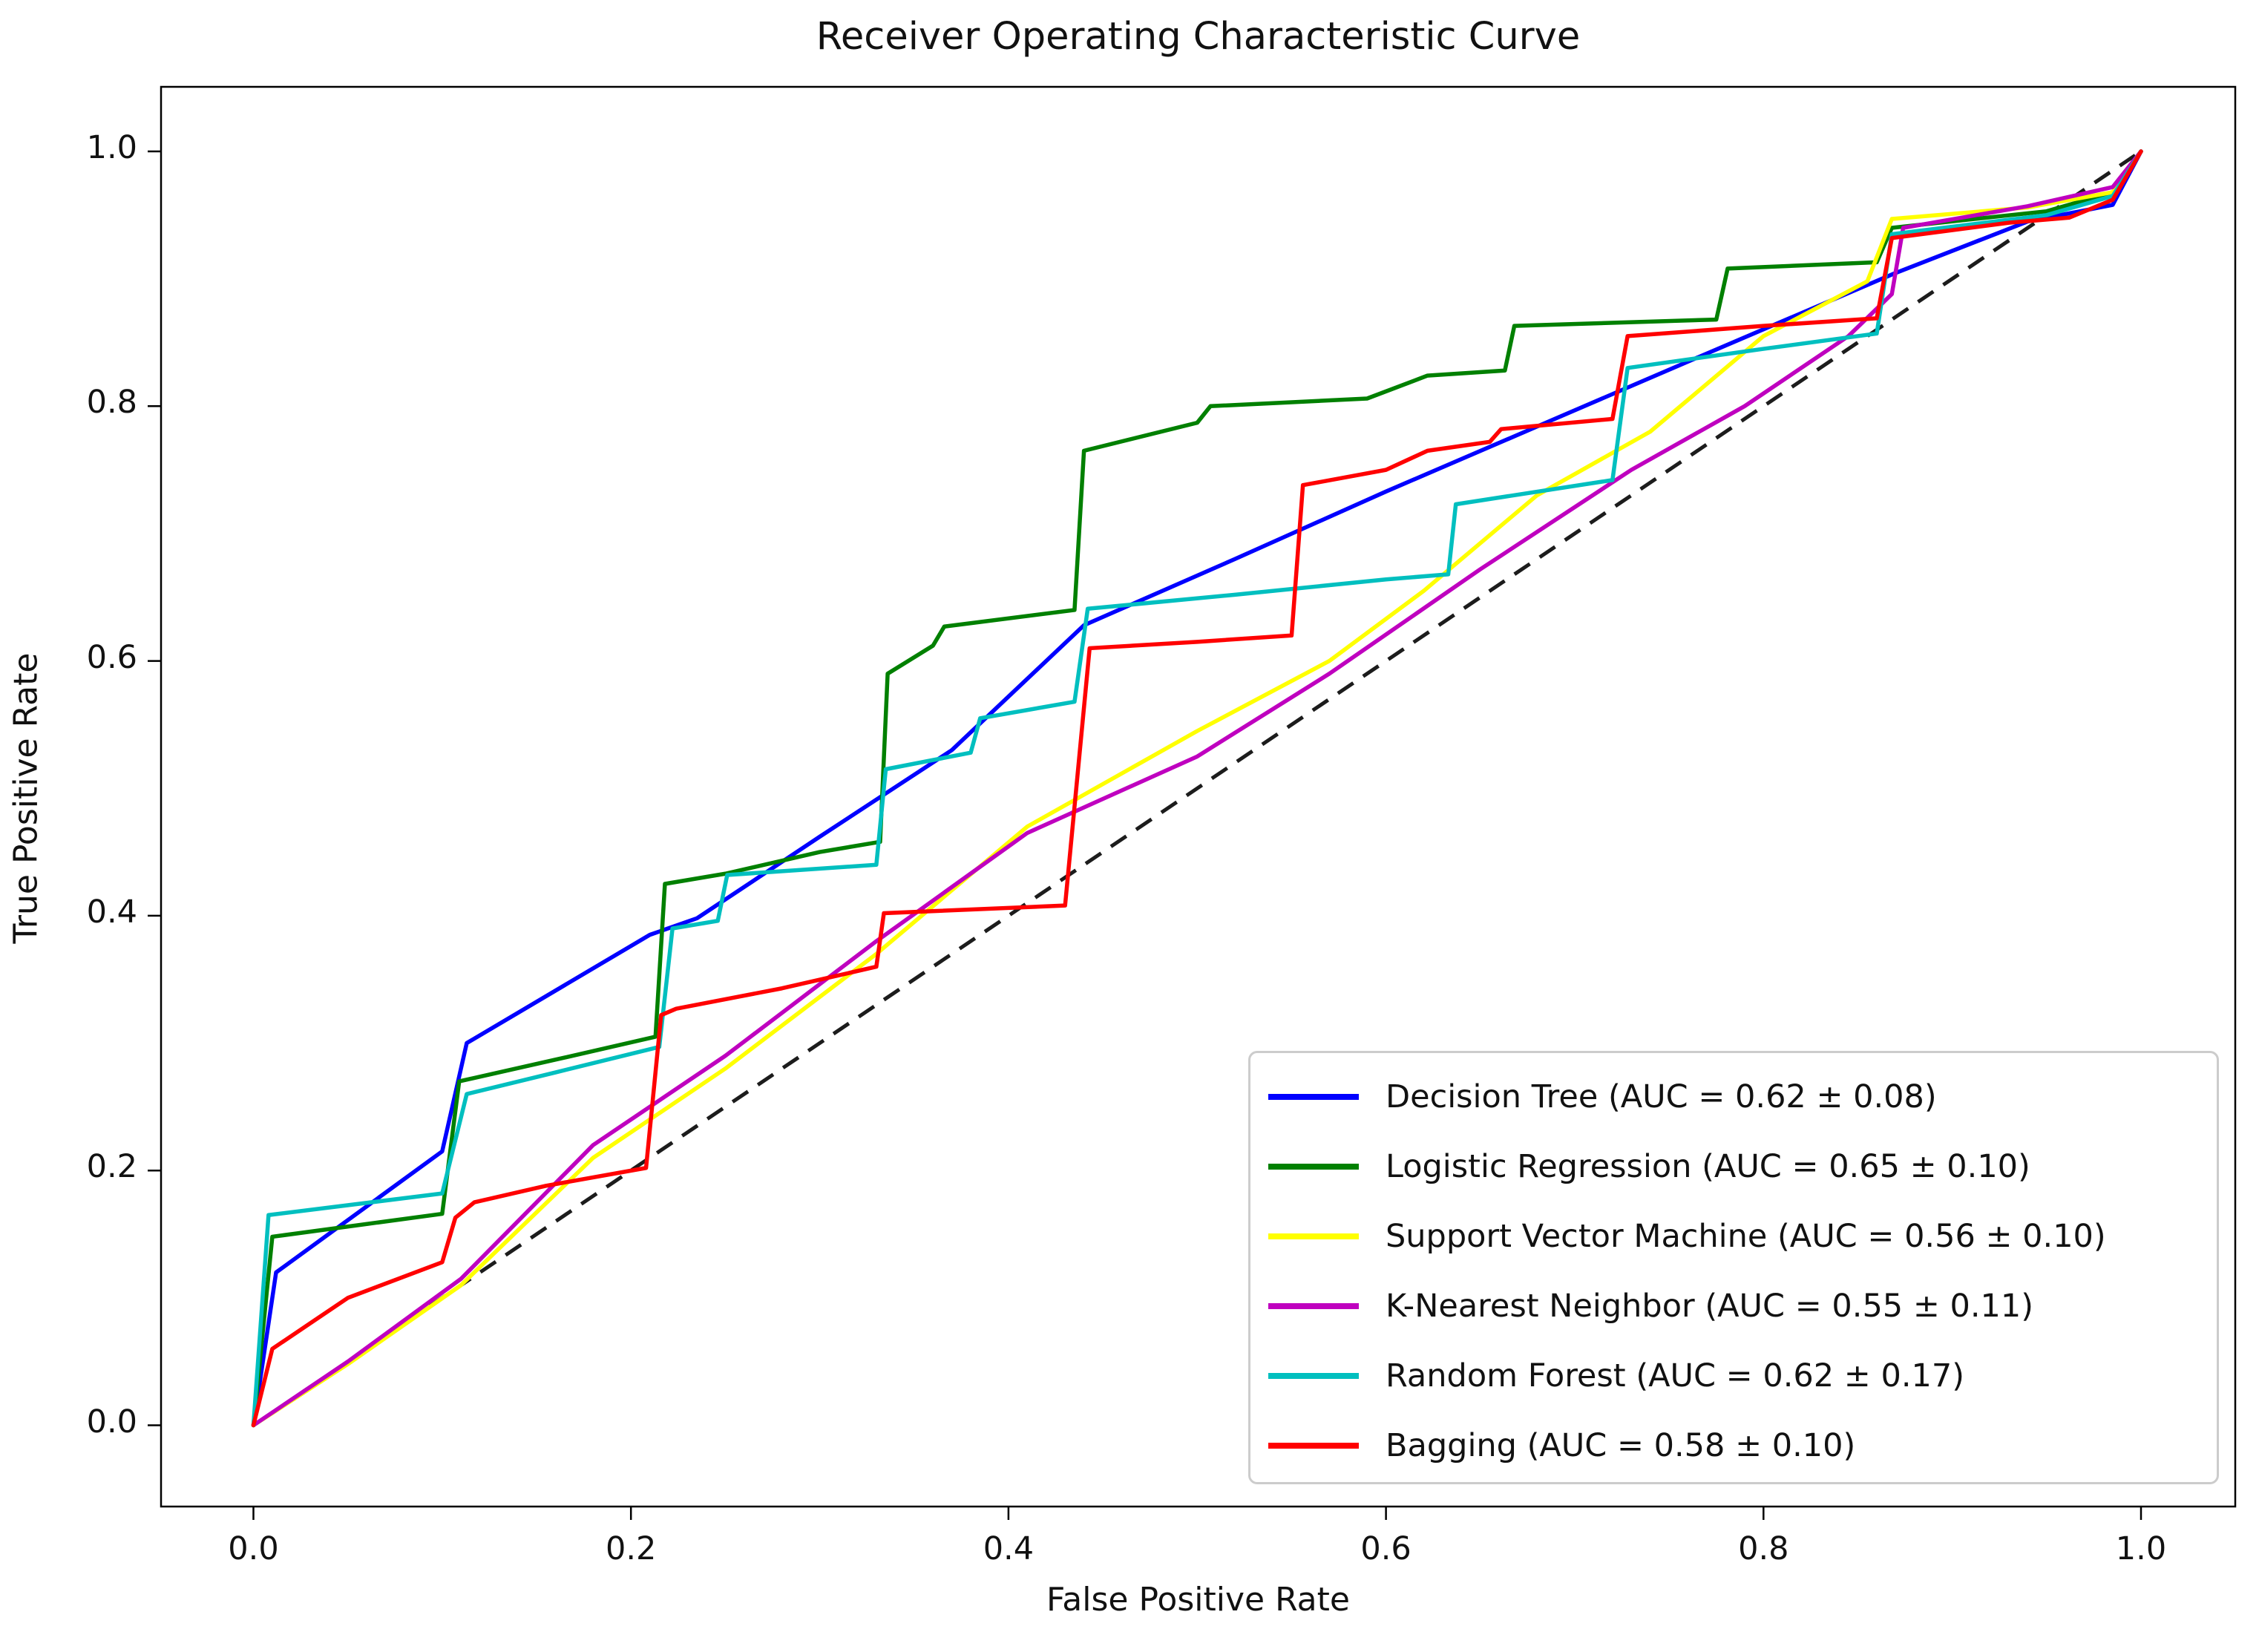  Describe the element at coordinates (111, 657) in the screenshot. I see `y-tick-label: 0.6` at that location.